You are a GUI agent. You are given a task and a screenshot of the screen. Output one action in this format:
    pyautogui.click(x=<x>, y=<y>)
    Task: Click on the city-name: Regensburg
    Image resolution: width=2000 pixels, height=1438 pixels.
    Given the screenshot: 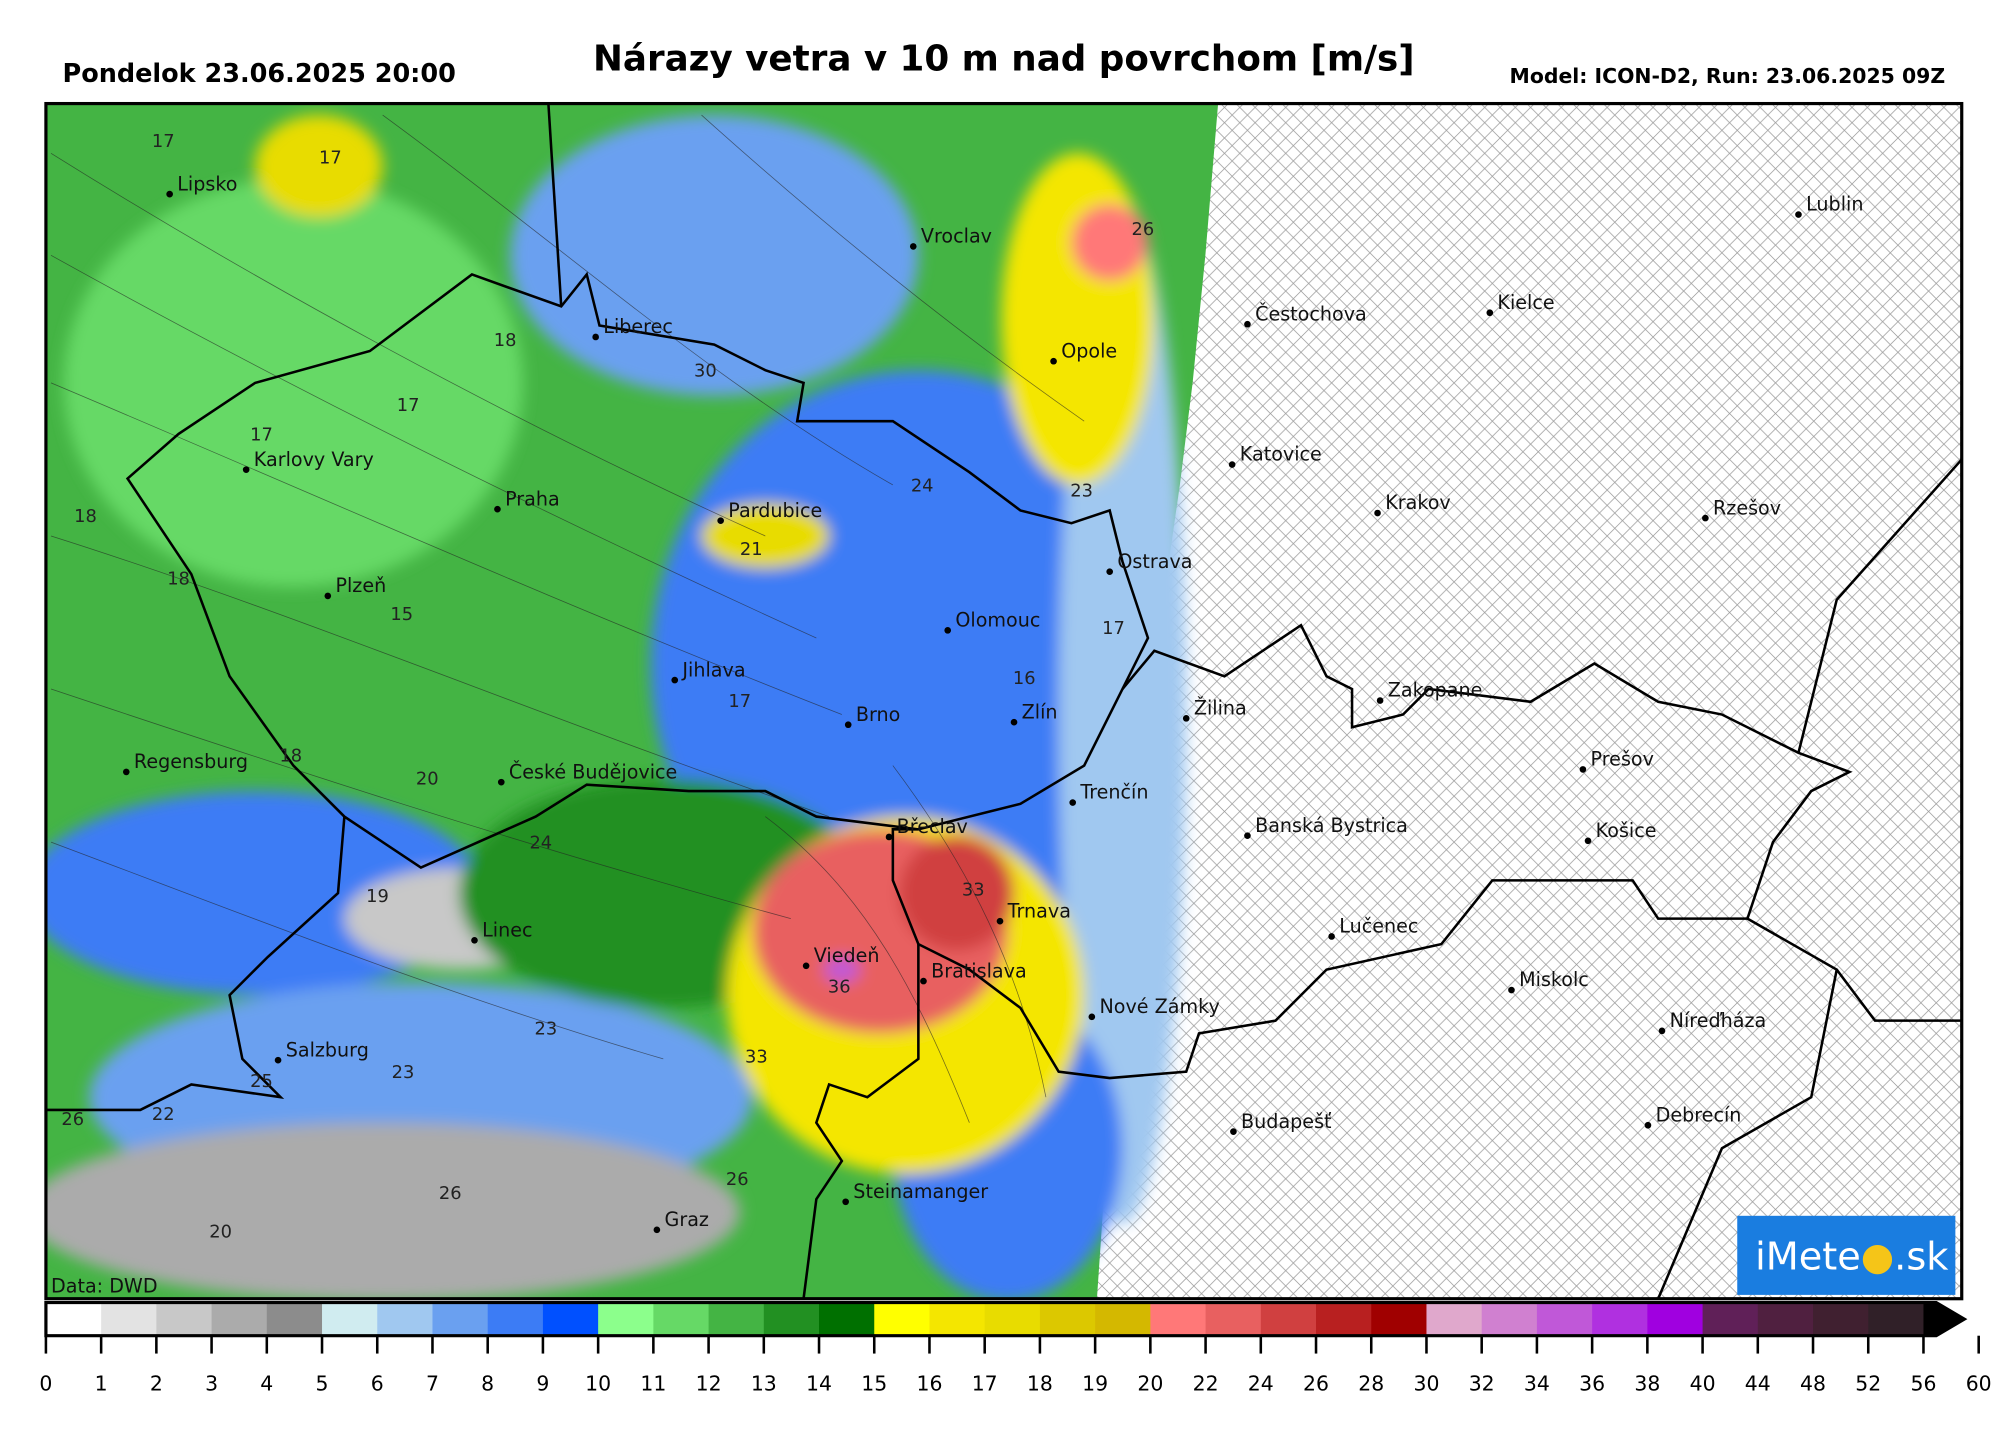 What is the action you would take?
    pyautogui.click(x=191, y=761)
    